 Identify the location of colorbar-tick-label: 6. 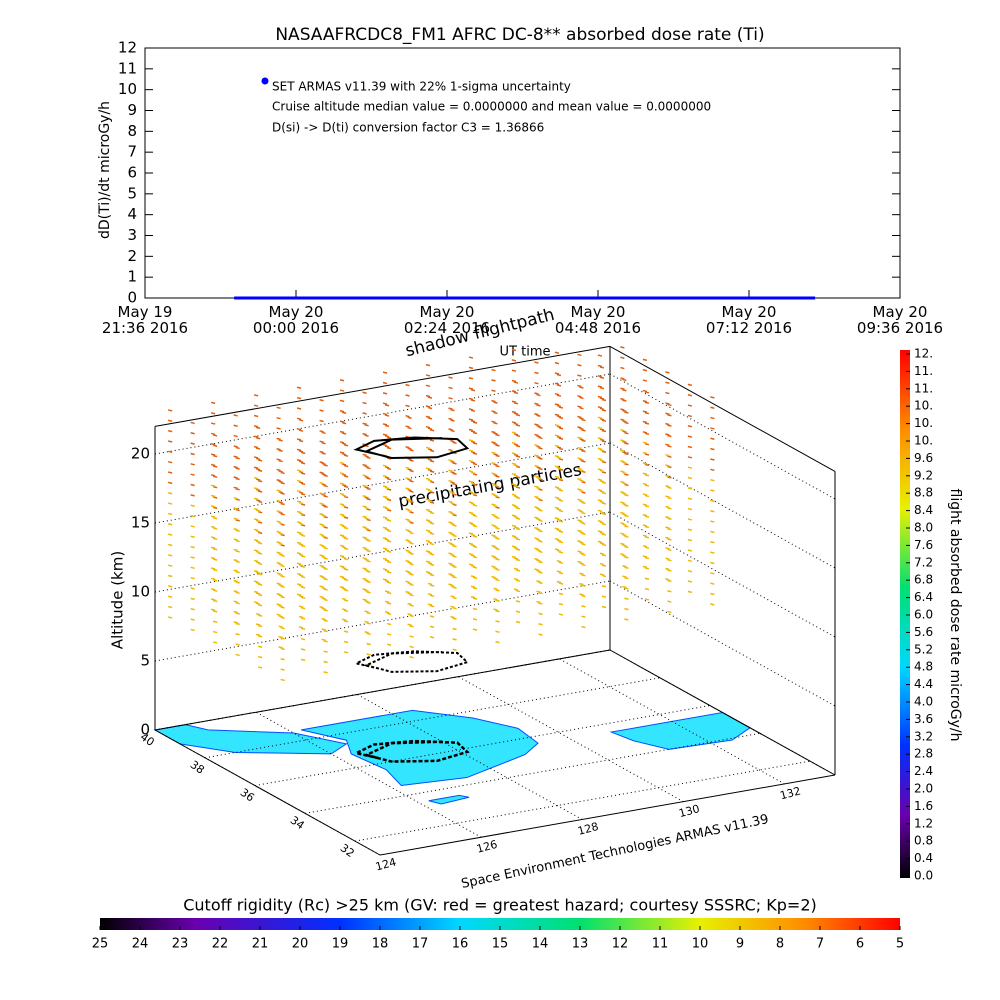
(860, 944).